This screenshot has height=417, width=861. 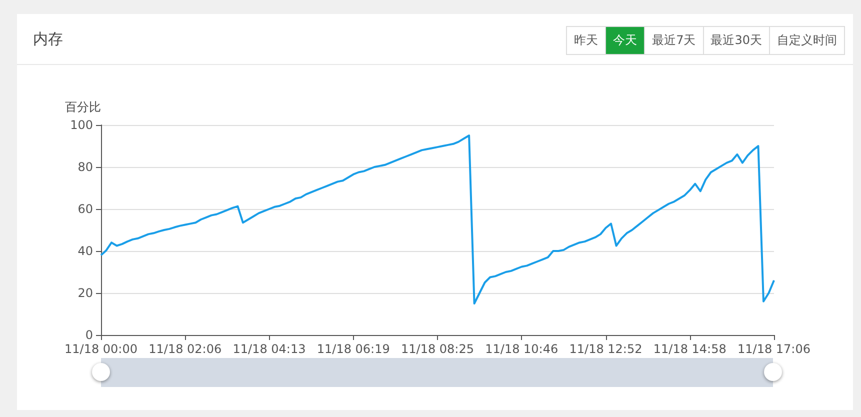 What do you see at coordinates (521, 349) in the screenshot?
I see `x-tick-label: 11/18 10:46` at bounding box center [521, 349].